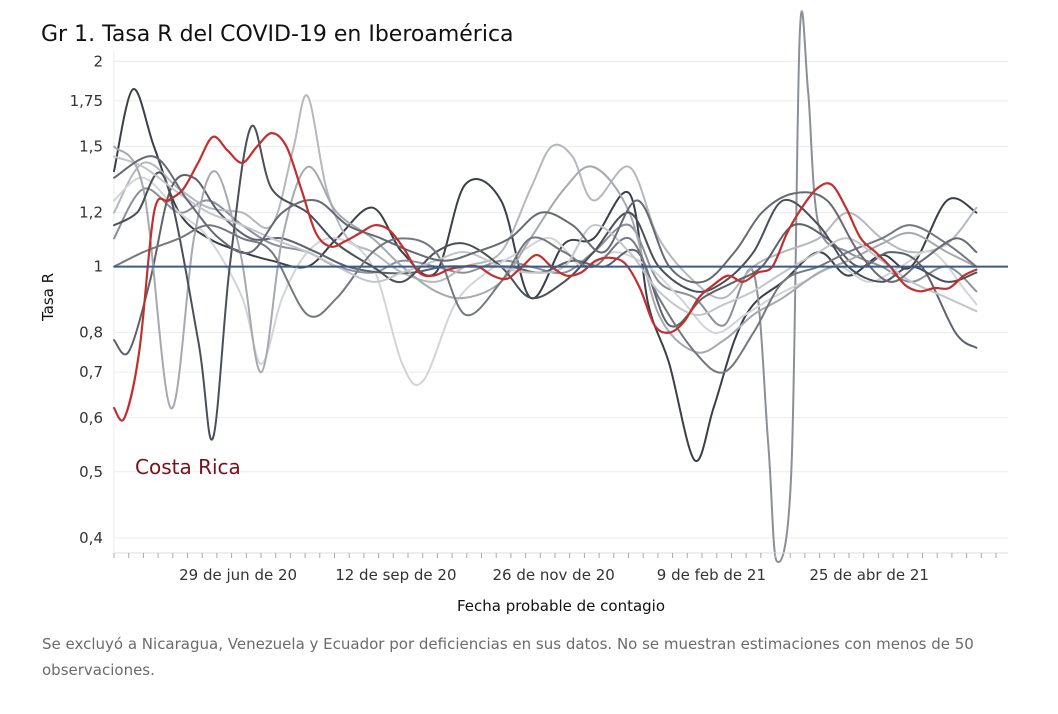  What do you see at coordinates (91, 213) in the screenshot?
I see `y-tick-label: 1,2` at bounding box center [91, 213].